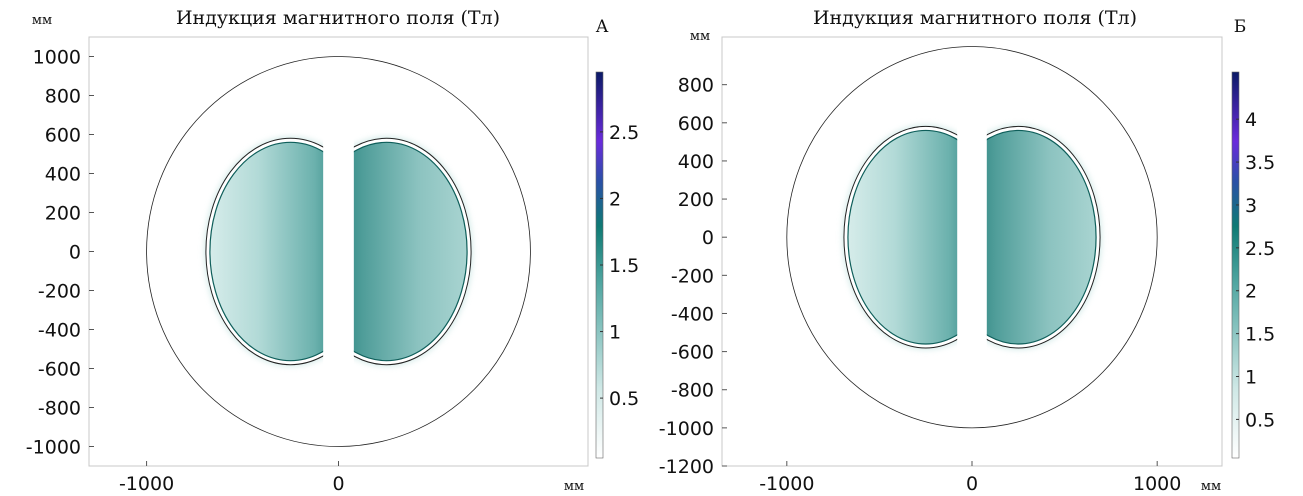 The width and height of the screenshot is (1303, 496). I want to click on colorbar-tick-label: 4, so click(1251, 120).